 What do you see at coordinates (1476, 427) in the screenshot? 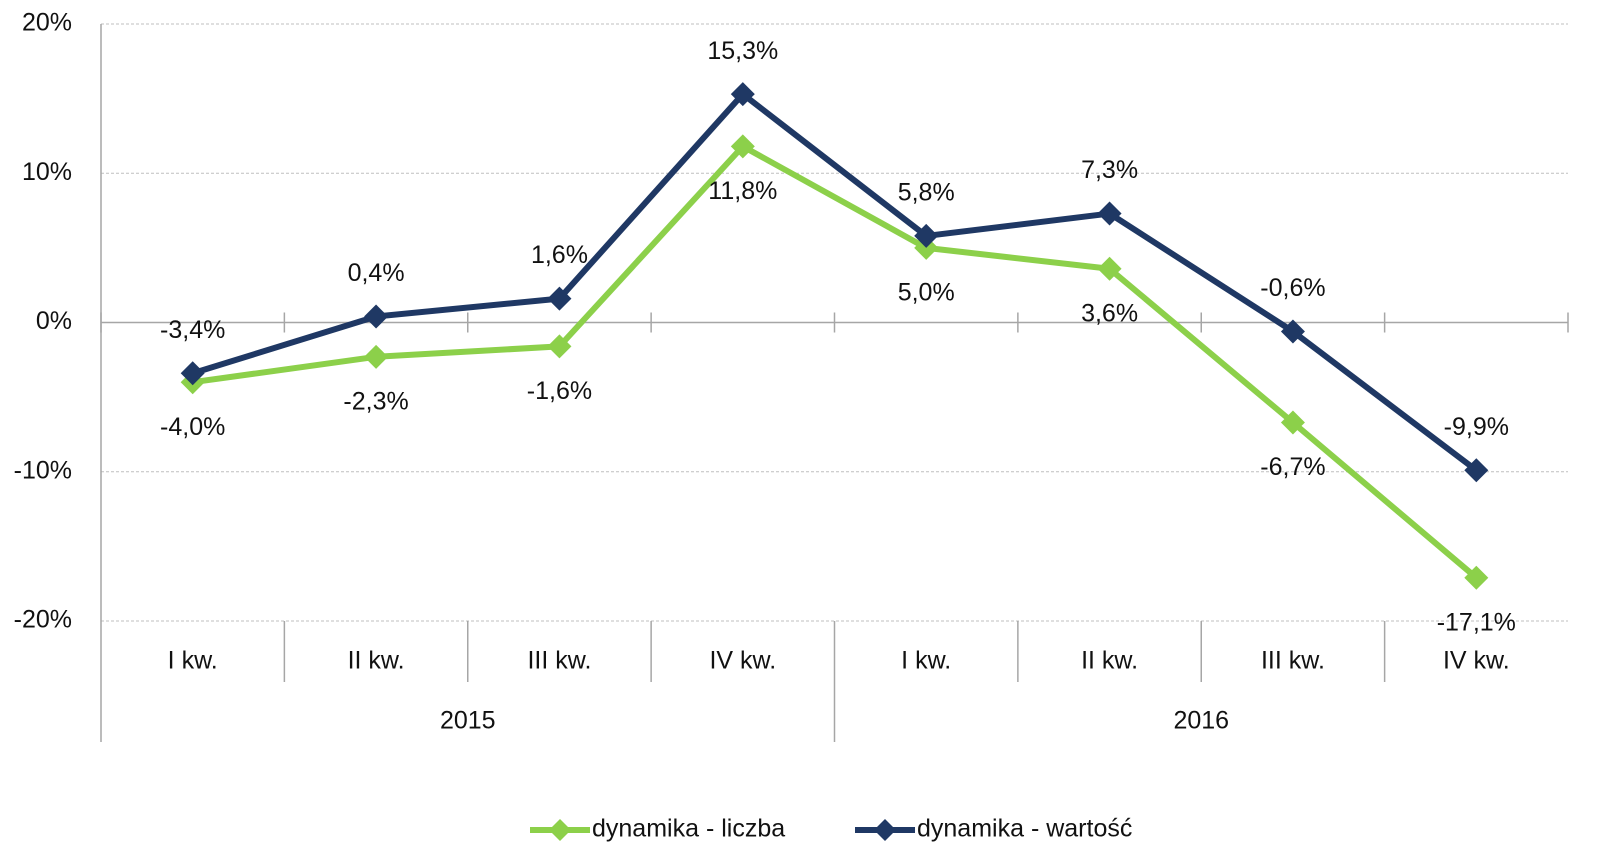
I see `data-label: -9,9%` at bounding box center [1476, 427].